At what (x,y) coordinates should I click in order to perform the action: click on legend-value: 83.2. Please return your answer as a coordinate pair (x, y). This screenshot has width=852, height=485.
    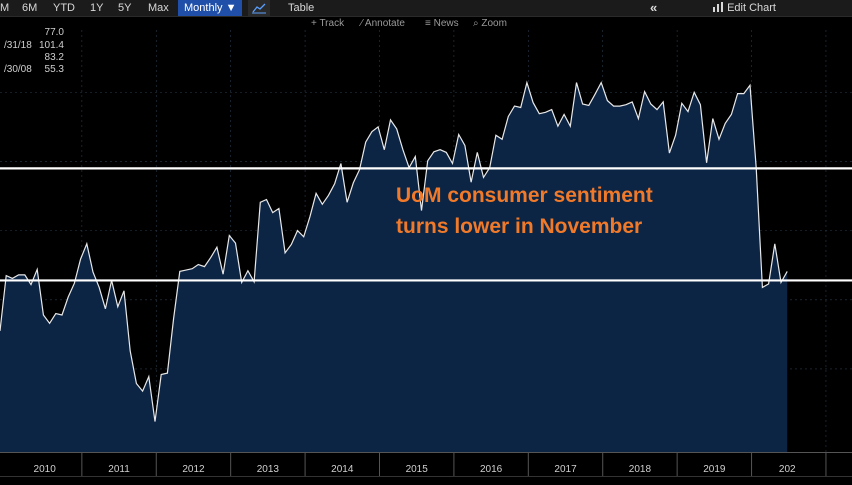
    Looking at the image, I should click on (54, 57).